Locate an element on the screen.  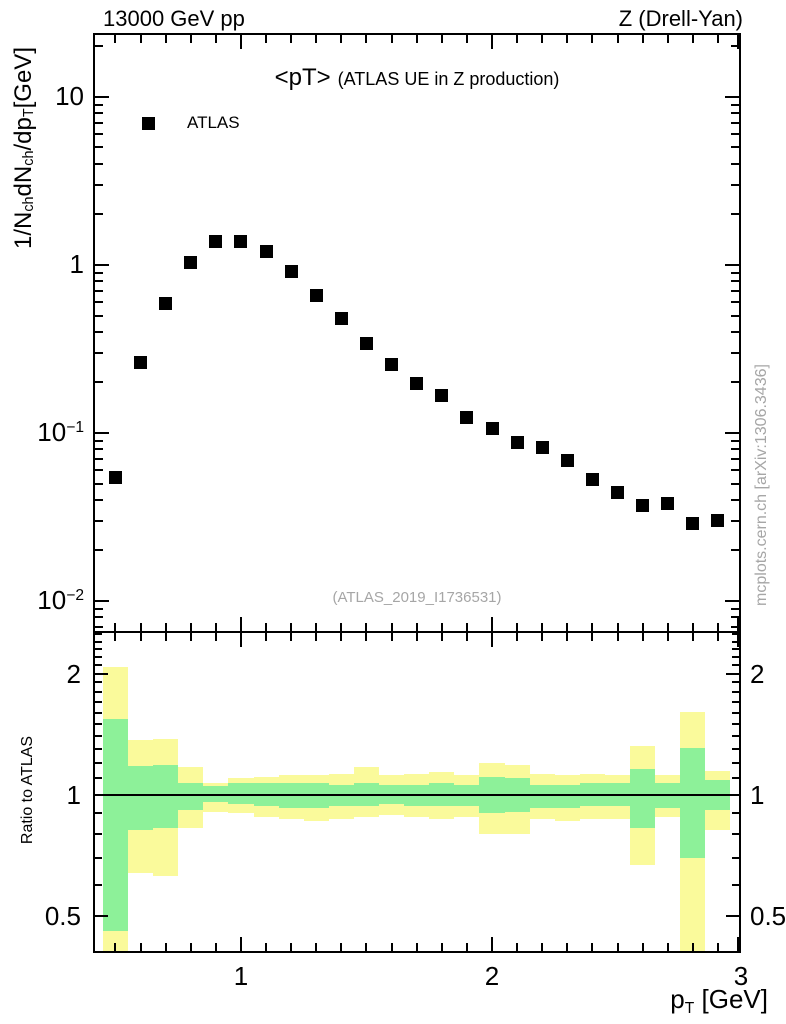
ratio-y-tick-label-right: 0.5 is located at coordinates (768, 916).